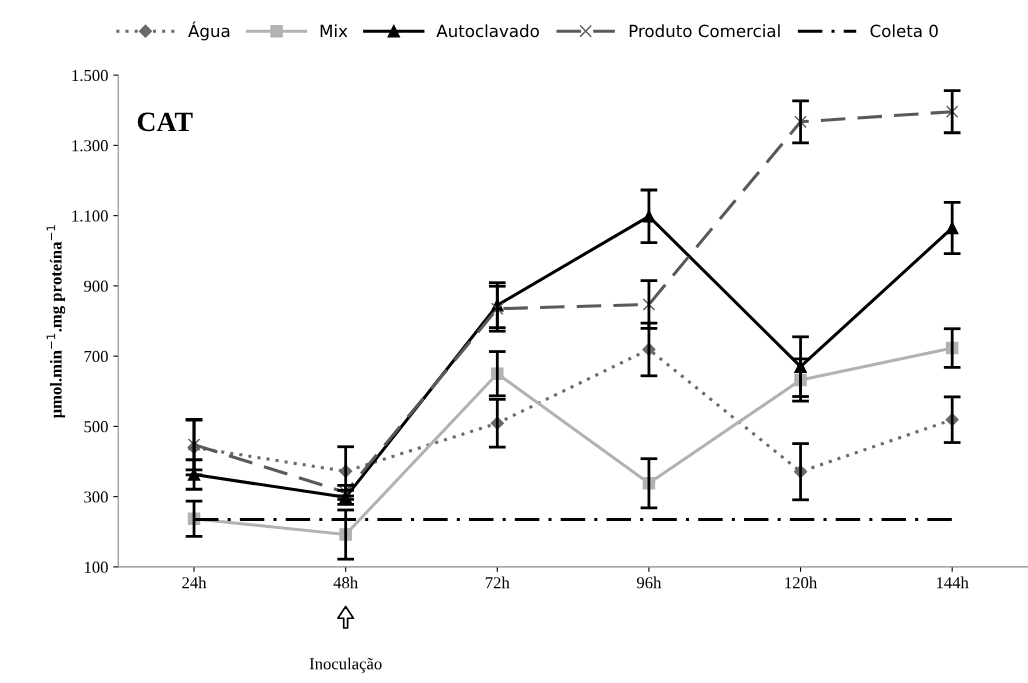 This screenshot has width=1028, height=683. I want to click on legend-label: Coleta 0, so click(904, 31).